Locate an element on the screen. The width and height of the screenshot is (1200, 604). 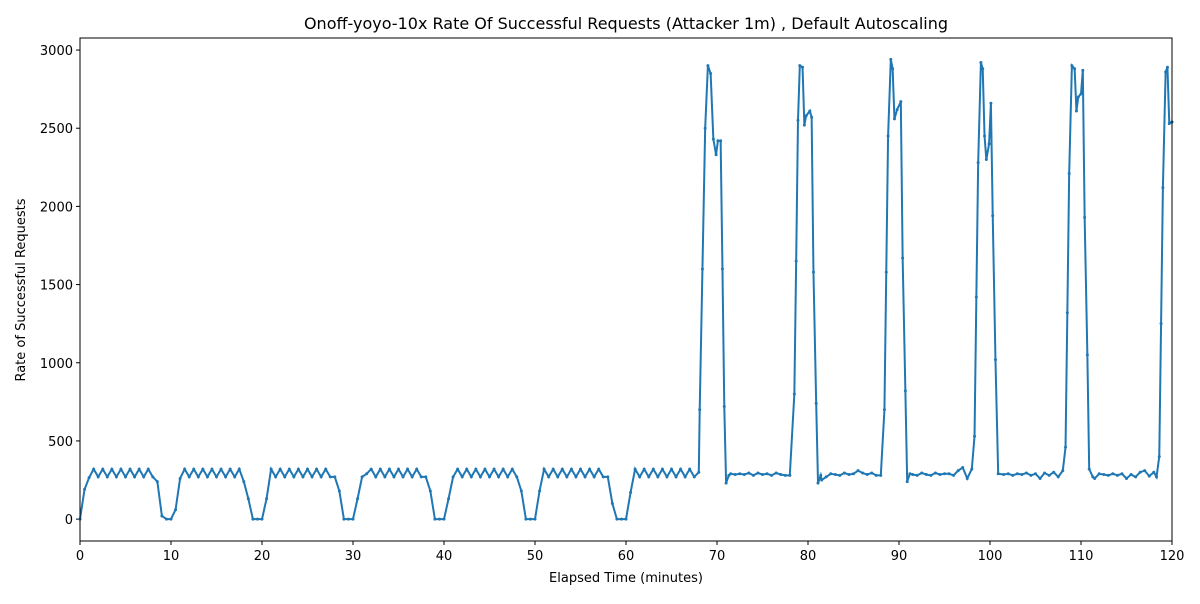
x-tick-label: 90 is located at coordinates (899, 556).